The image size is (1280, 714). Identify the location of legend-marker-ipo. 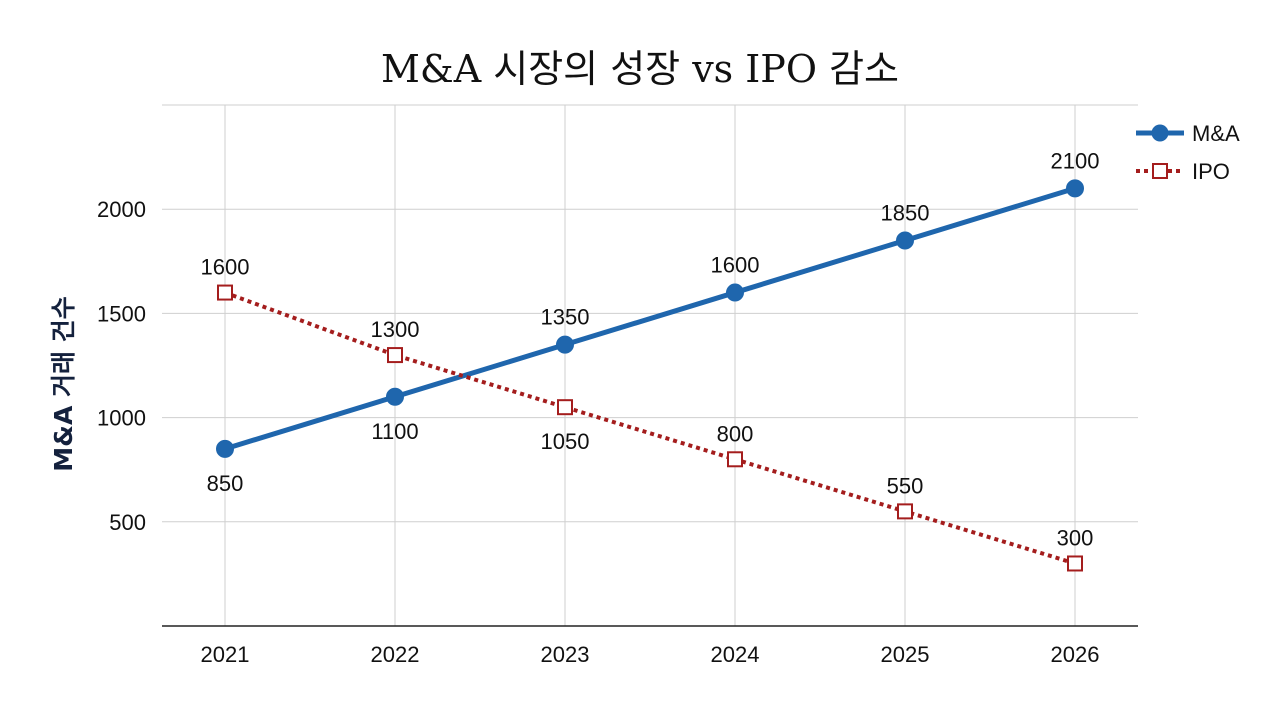
(1160, 171).